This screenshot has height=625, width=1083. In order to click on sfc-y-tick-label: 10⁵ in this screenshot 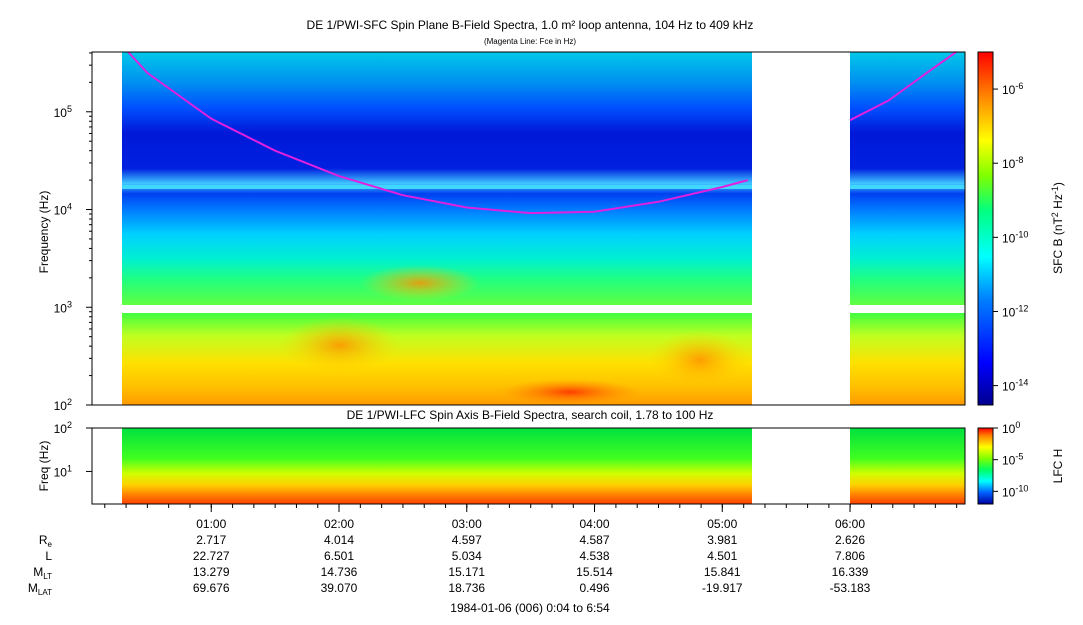, I will do `click(63, 112)`.